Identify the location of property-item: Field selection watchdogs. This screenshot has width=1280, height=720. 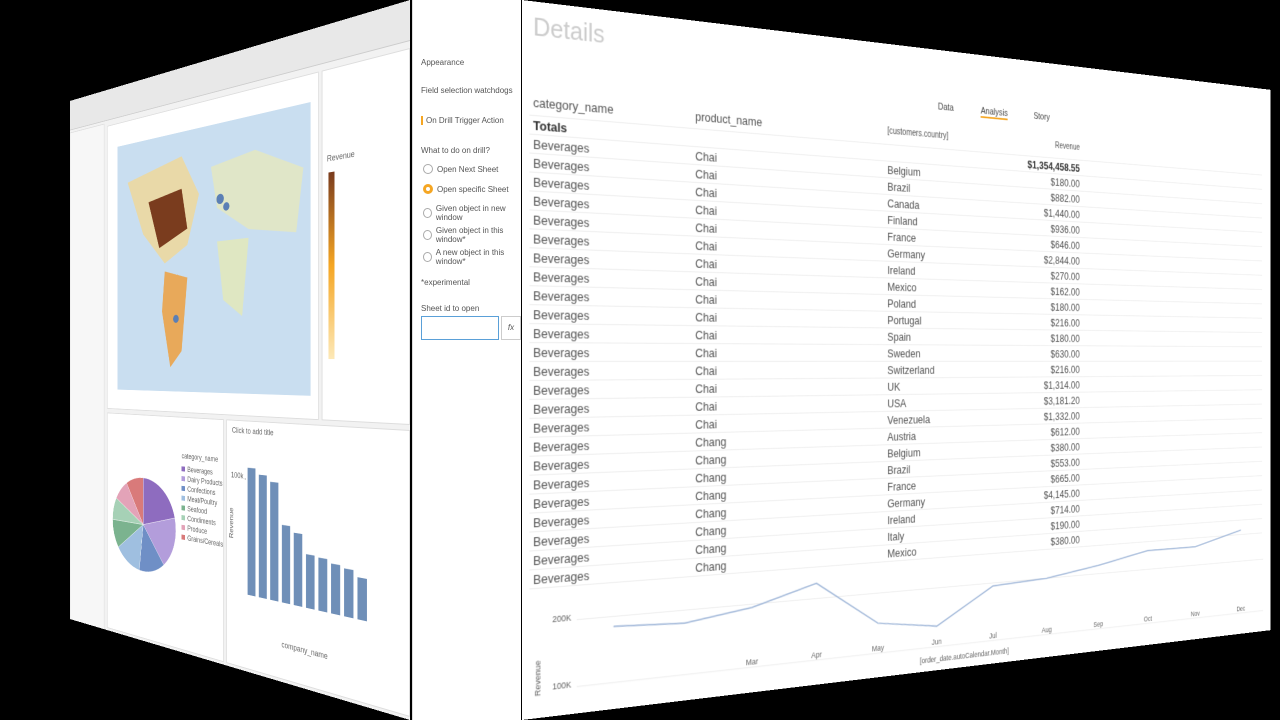
(467, 90).